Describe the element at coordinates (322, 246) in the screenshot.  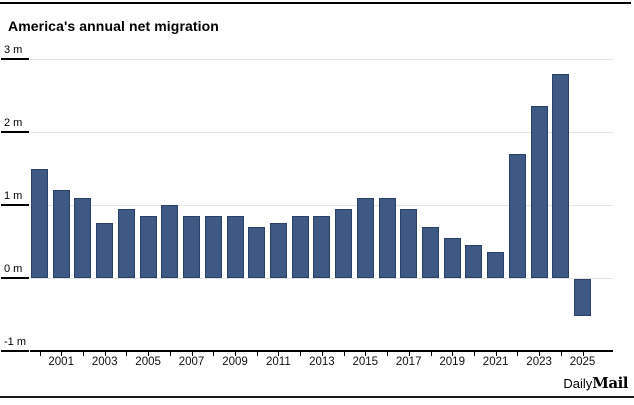
I see `bar-2013` at that location.